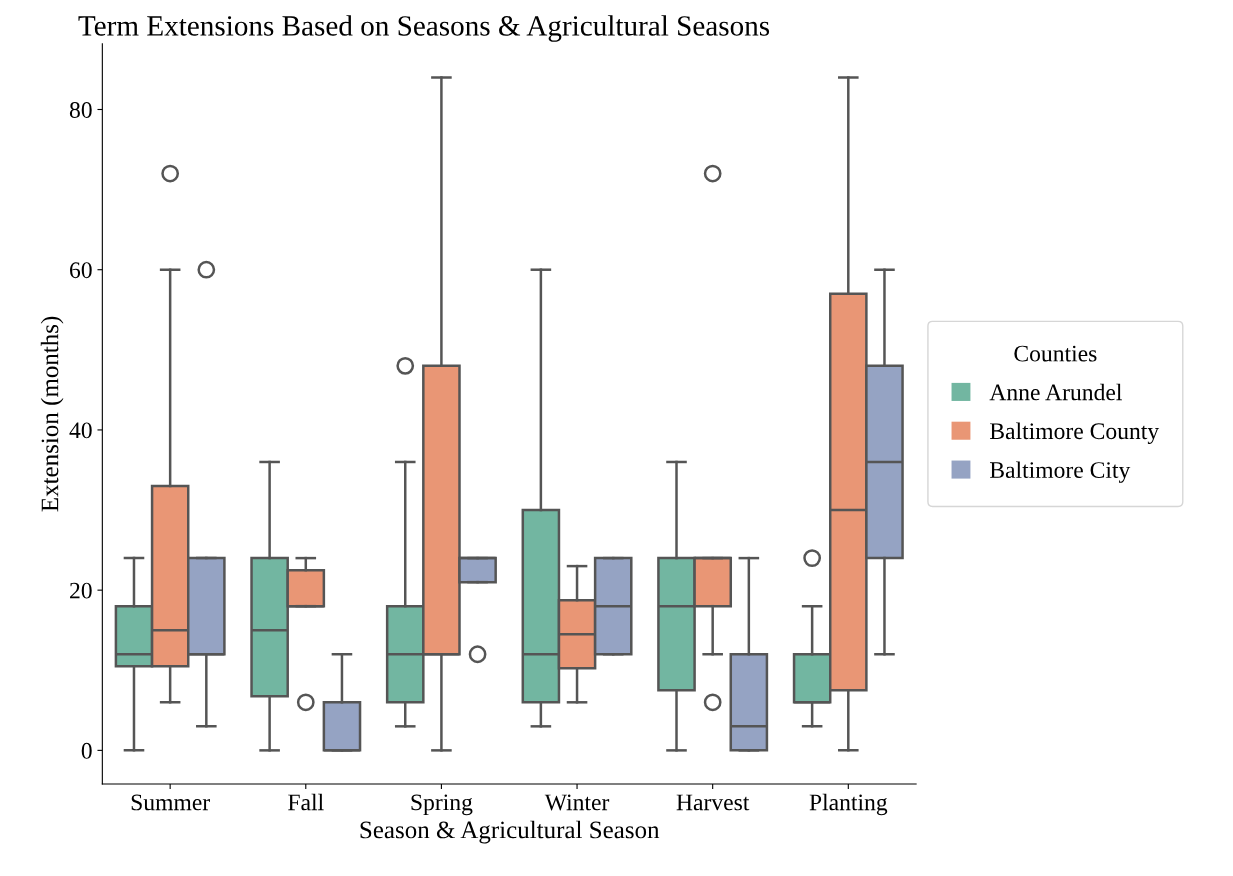  Describe the element at coordinates (80, 430) in the screenshot. I see `y-tick-label: 40` at that location.